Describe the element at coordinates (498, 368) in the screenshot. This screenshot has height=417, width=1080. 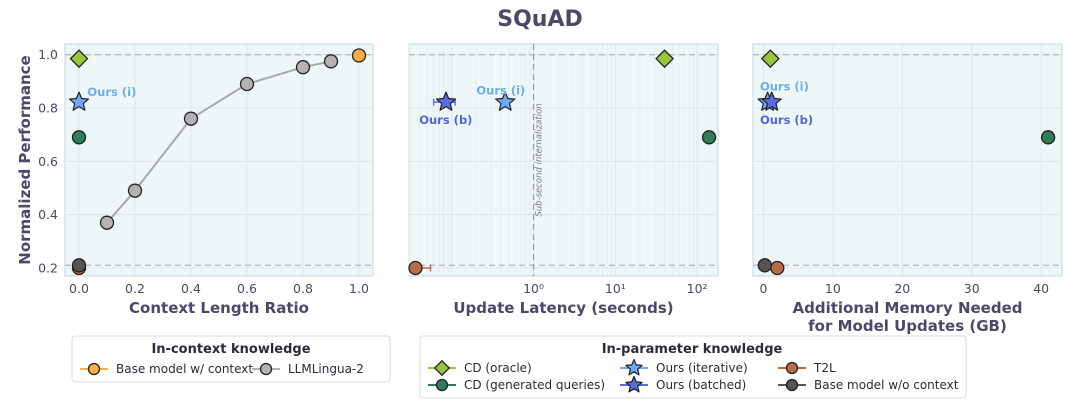
I see `legend-label-cd-oracle: CD (oracle)` at that location.